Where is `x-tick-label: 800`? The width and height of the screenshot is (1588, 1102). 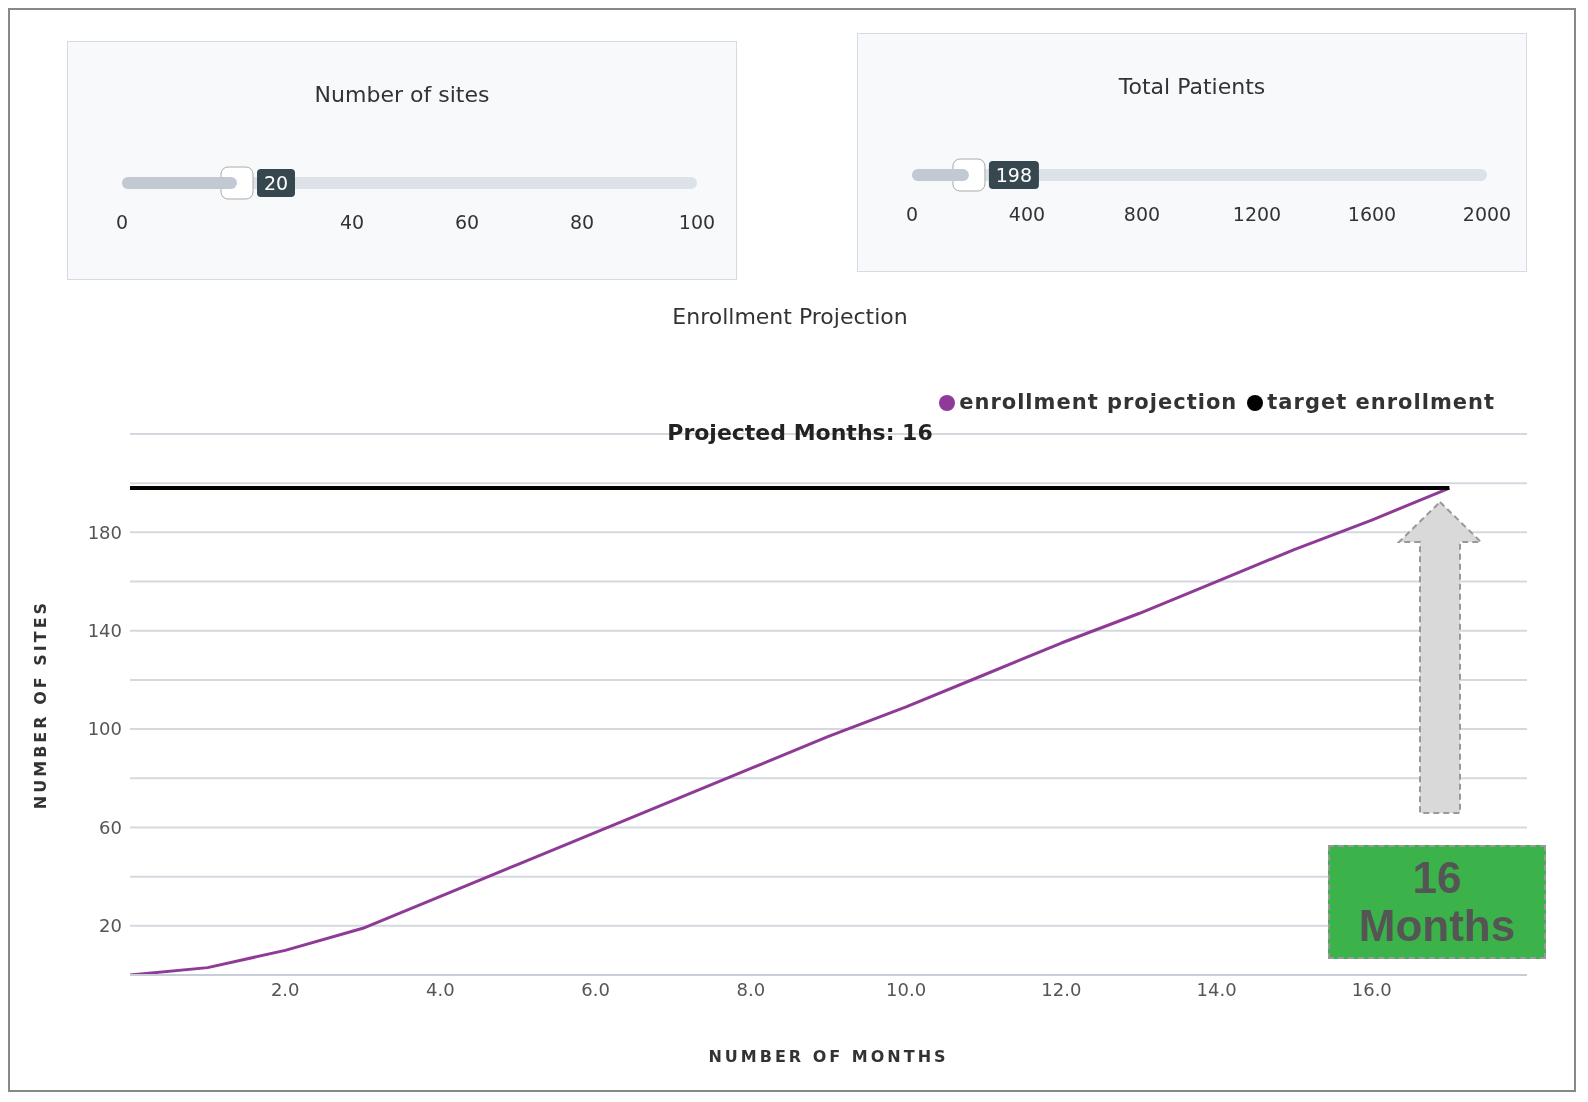 x-tick-label: 800 is located at coordinates (1142, 214).